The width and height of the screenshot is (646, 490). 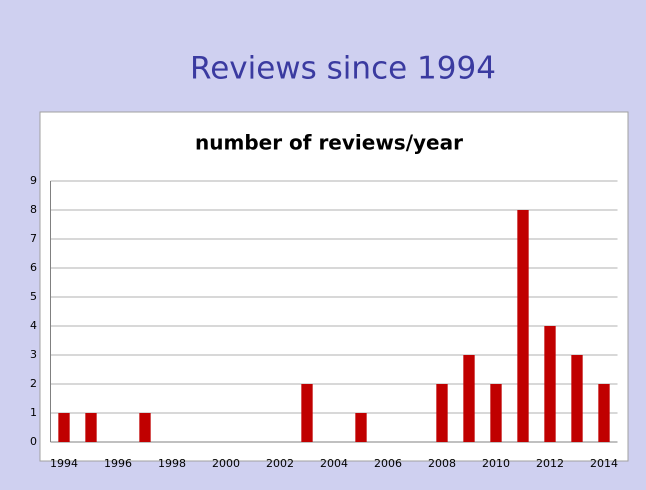 I want to click on y-tick-label: 4, so click(x=33, y=325).